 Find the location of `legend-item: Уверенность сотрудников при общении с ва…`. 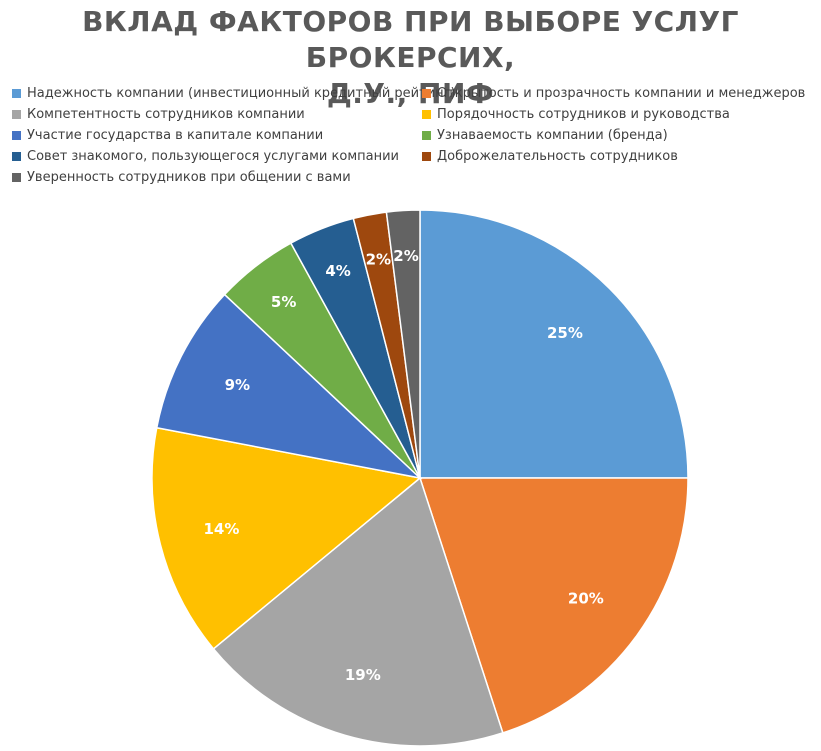

legend-item: Уверенность сотрудников при общении с ва… is located at coordinates (217, 177).